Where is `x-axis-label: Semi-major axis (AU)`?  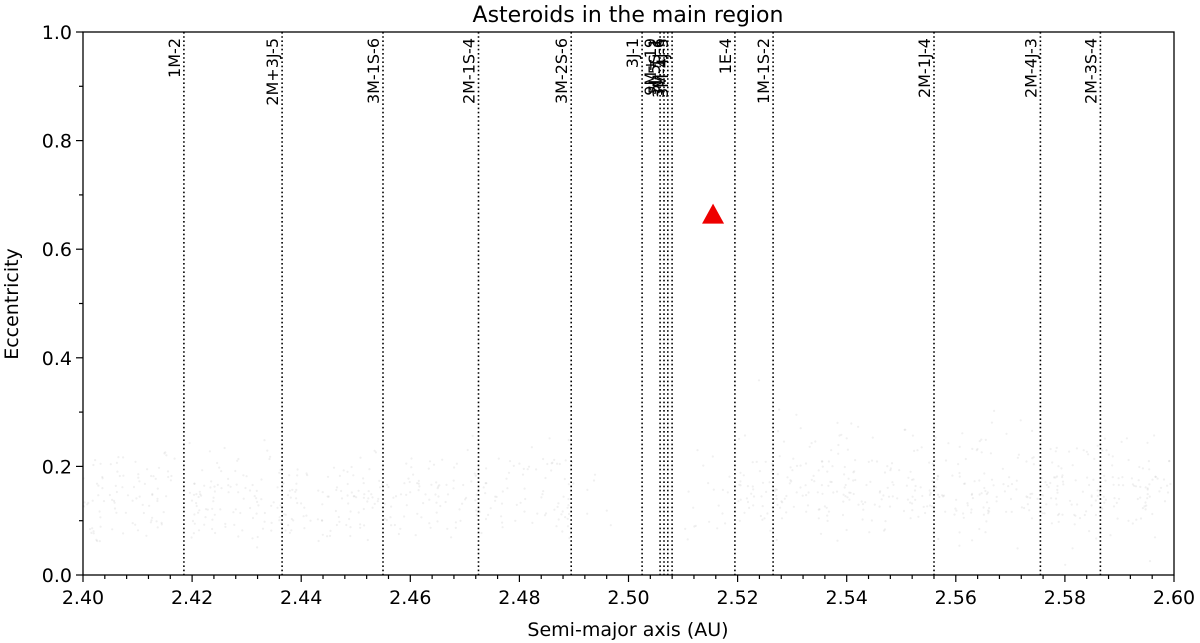
x-axis-label: Semi-major axis (AU) is located at coordinates (627, 630).